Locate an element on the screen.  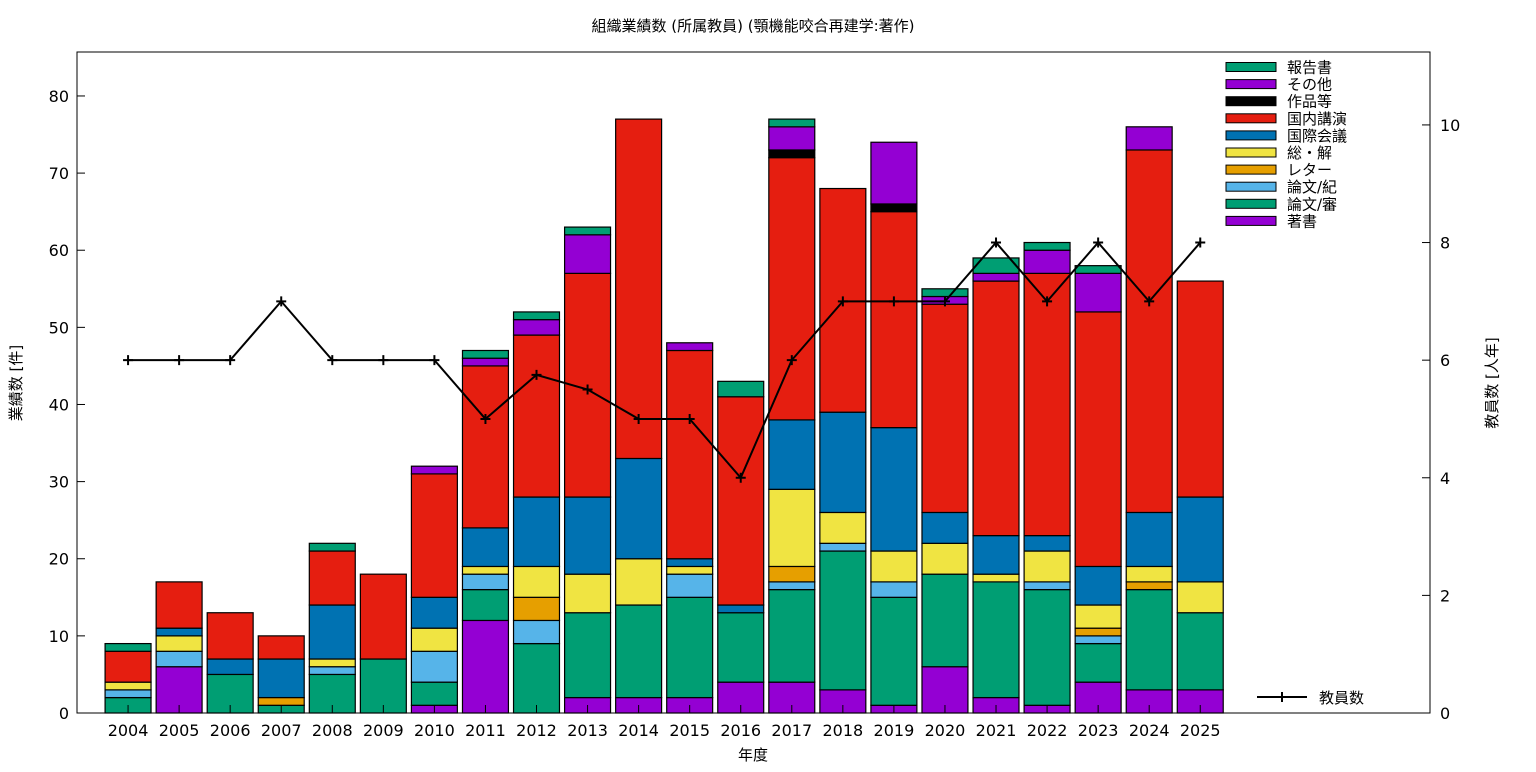
x-tick-label: 2014 is located at coordinates (638, 730).